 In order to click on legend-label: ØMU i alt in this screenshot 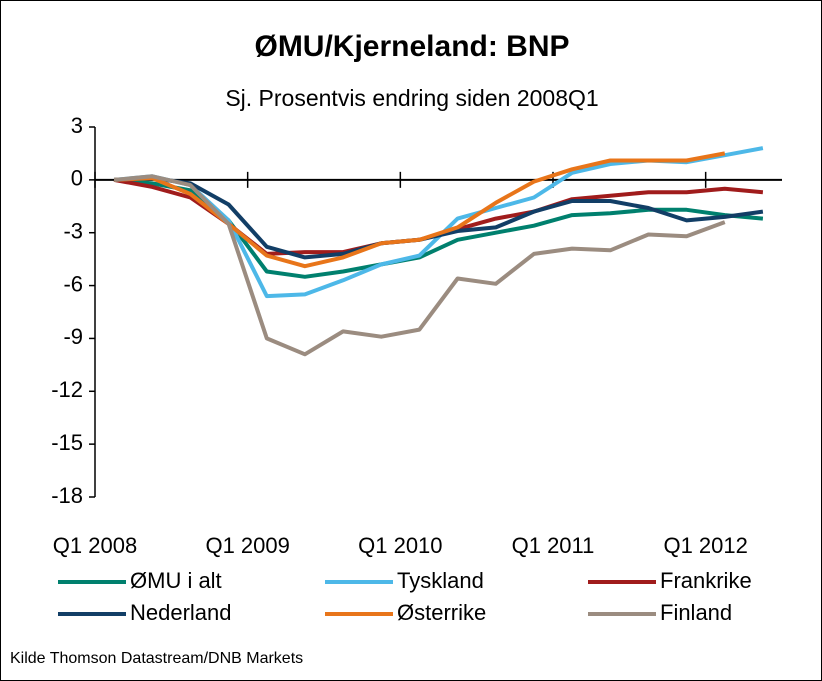, I will do `click(176, 580)`.